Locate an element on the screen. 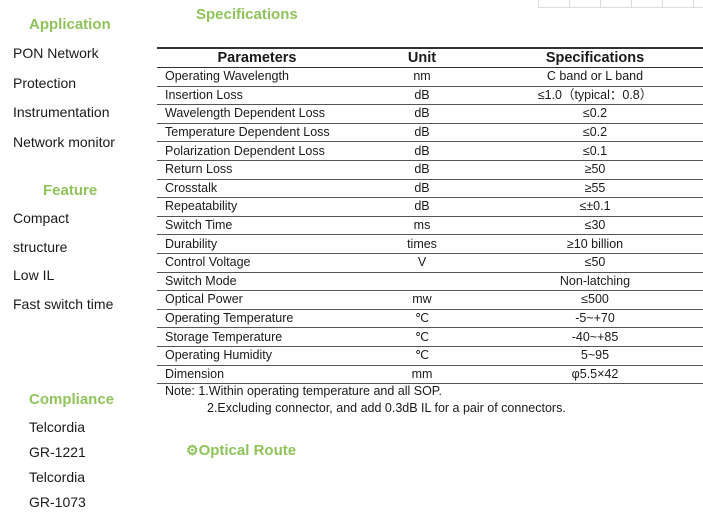 This screenshot has width=703, height=515. parameter-cell: Optical Power is located at coordinates (257, 300).